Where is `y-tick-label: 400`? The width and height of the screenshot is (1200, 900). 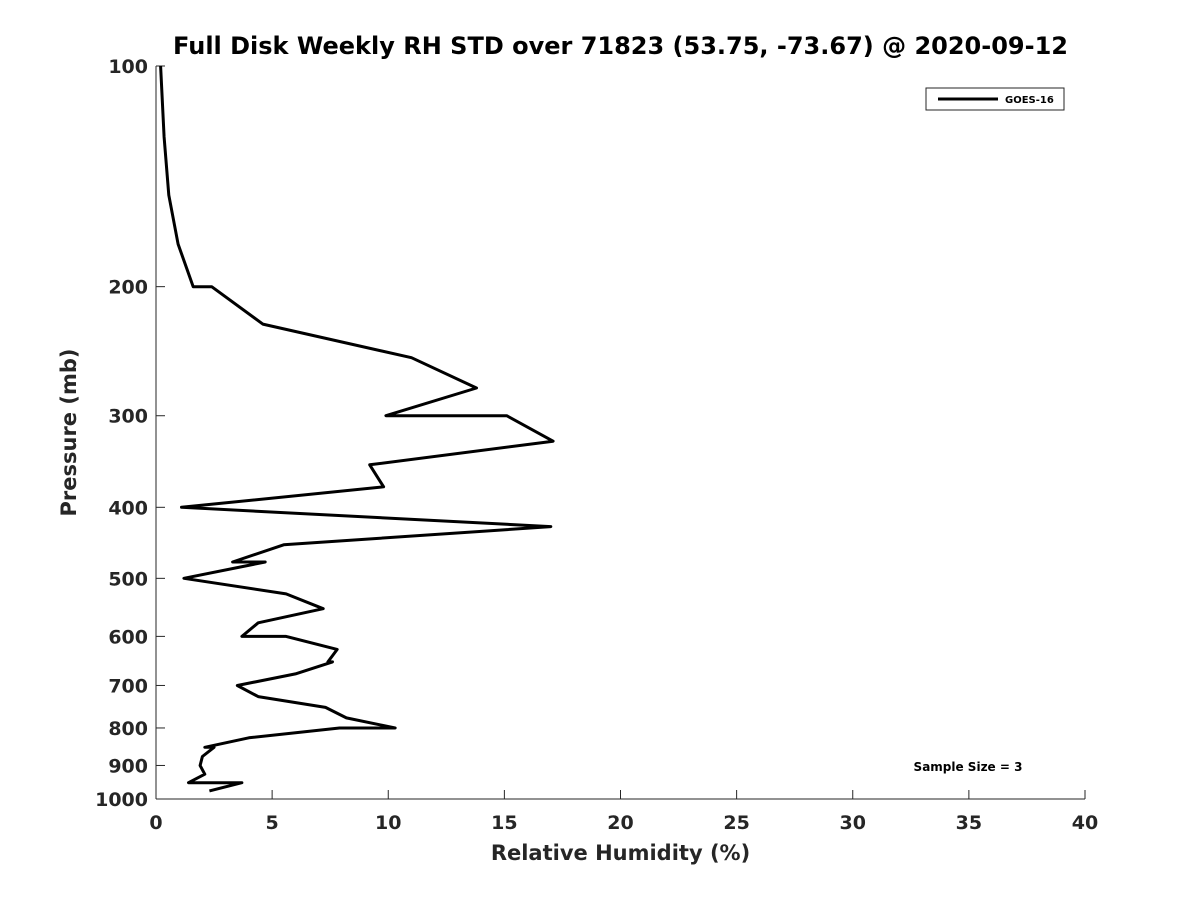 y-tick-label: 400 is located at coordinates (128, 508).